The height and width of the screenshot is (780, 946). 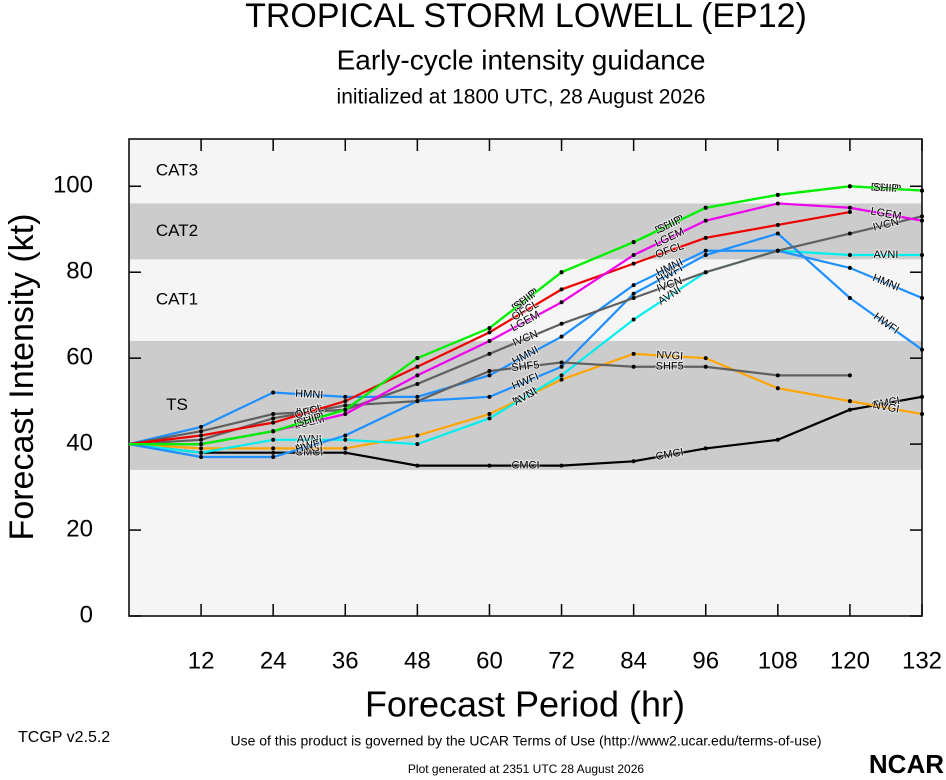 What do you see at coordinates (201, 660) in the screenshot?
I see `x-tick-label: 12` at bounding box center [201, 660].